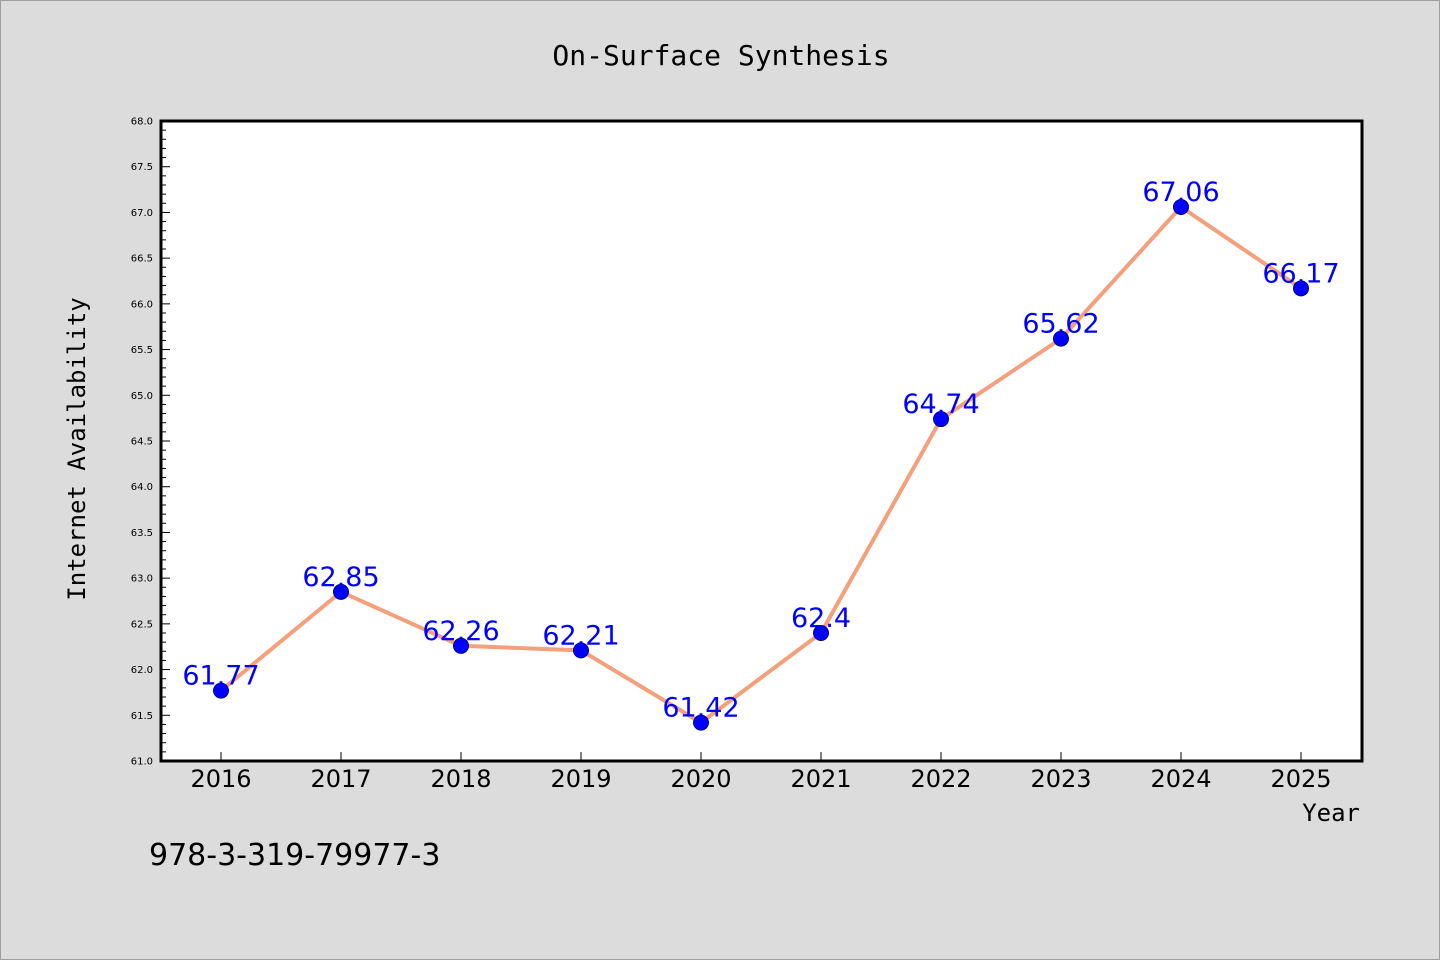  I want to click on y-tick-label: 63.5, so click(142, 533).